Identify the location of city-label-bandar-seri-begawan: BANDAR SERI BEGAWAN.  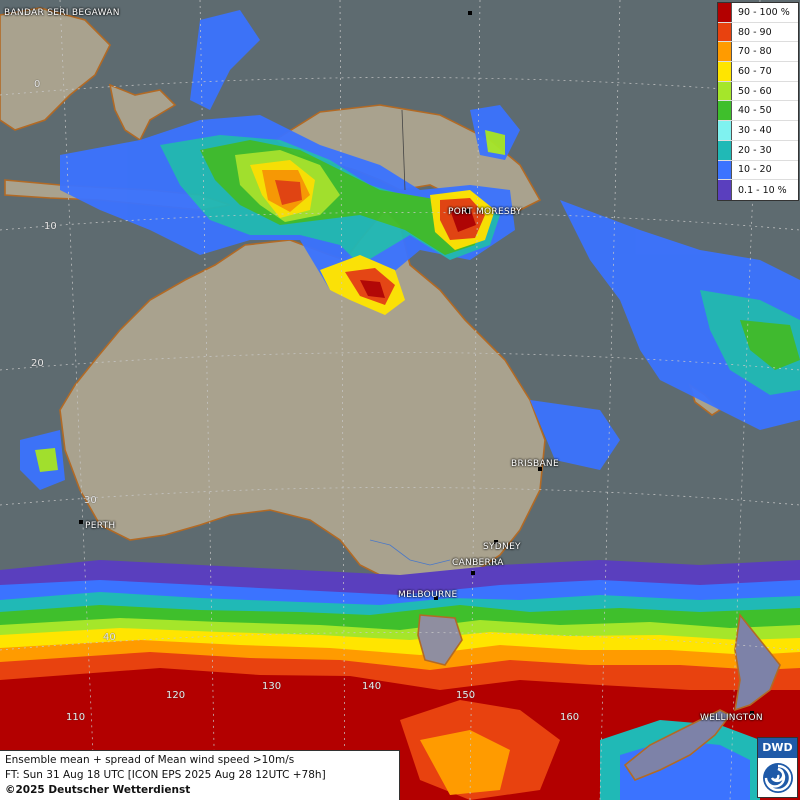
(62, 13).